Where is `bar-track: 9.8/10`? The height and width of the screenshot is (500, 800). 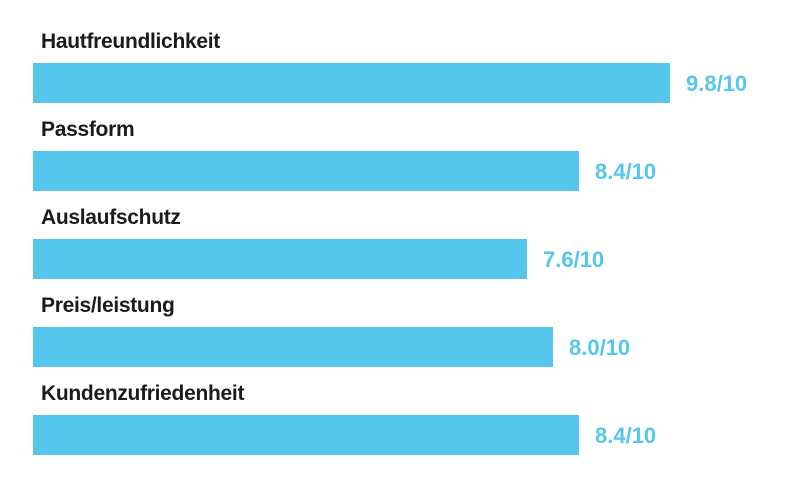
bar-track: 9.8/10 is located at coordinates (390, 83).